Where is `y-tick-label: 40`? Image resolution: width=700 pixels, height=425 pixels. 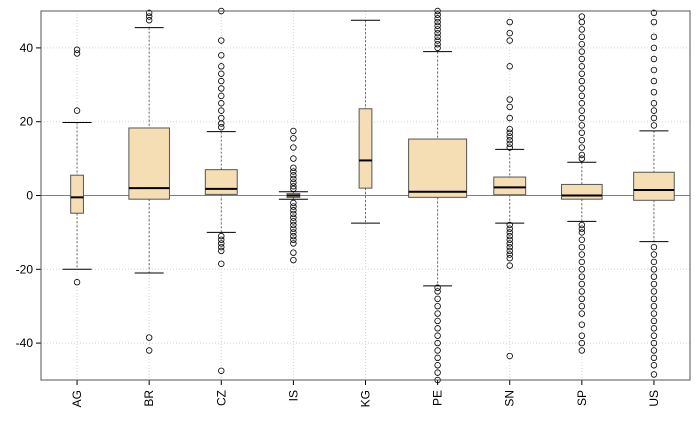
y-tick-label: 40 is located at coordinates (27, 48).